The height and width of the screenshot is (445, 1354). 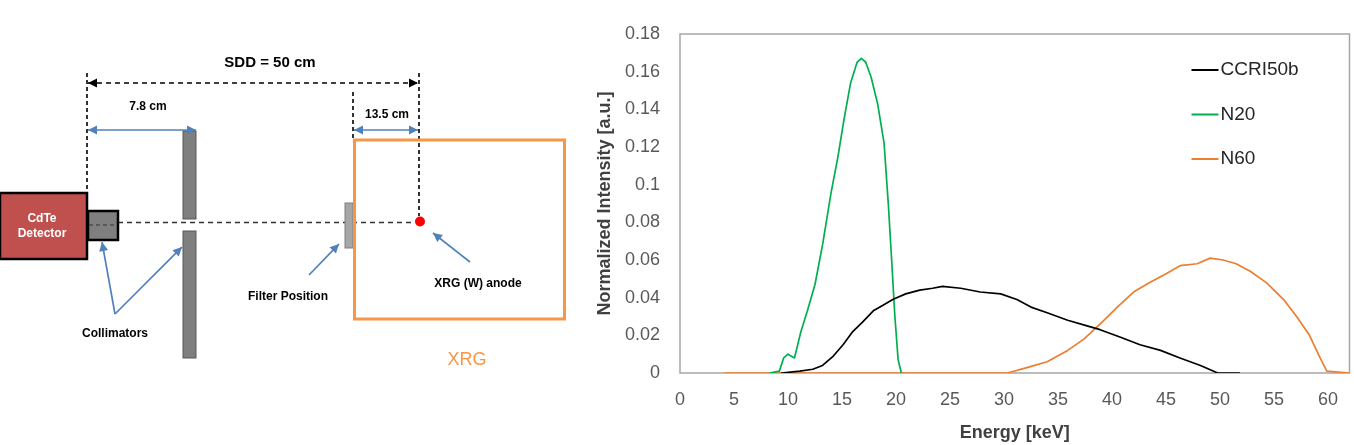 What do you see at coordinates (42, 226) in the screenshot?
I see `text: CdTe Detector` at bounding box center [42, 226].